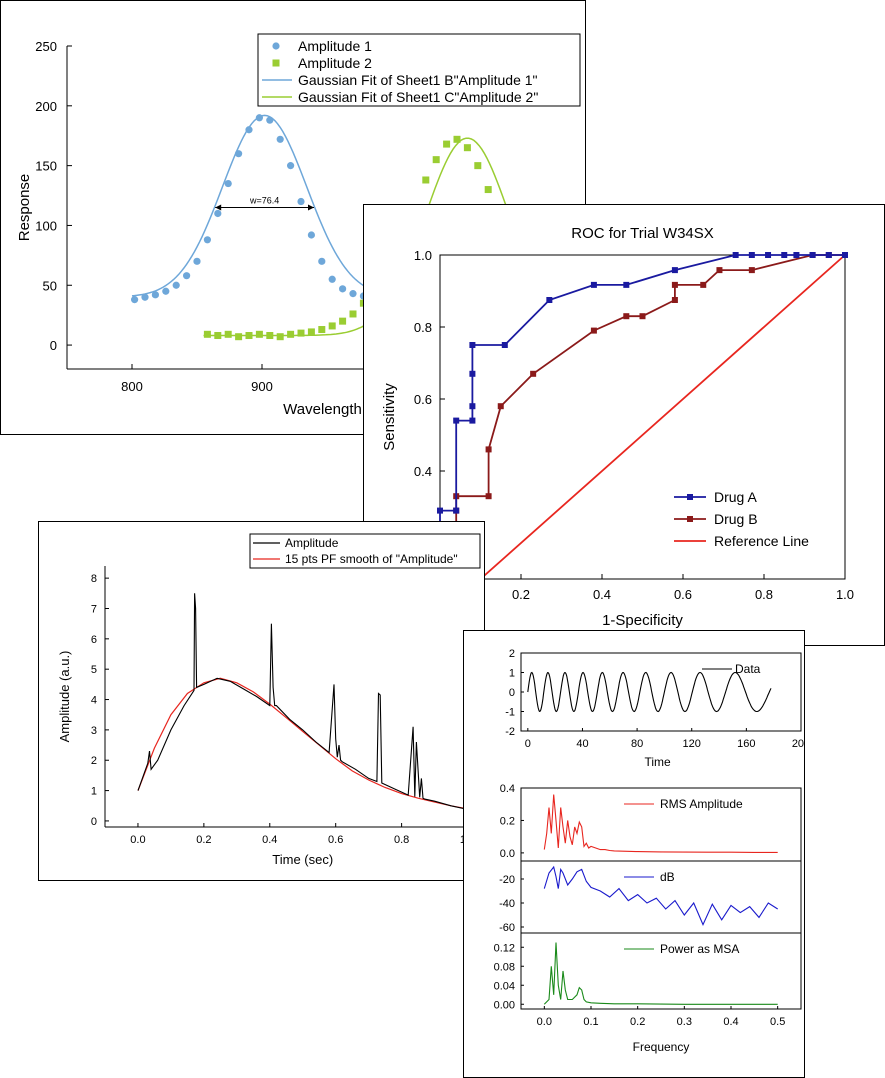 This screenshot has width=885, height=1078. What do you see at coordinates (418, 97) in the screenshot?
I see `legend-label: Gaussian Fit of Sheet1 C"Amplitude 2"` at bounding box center [418, 97].